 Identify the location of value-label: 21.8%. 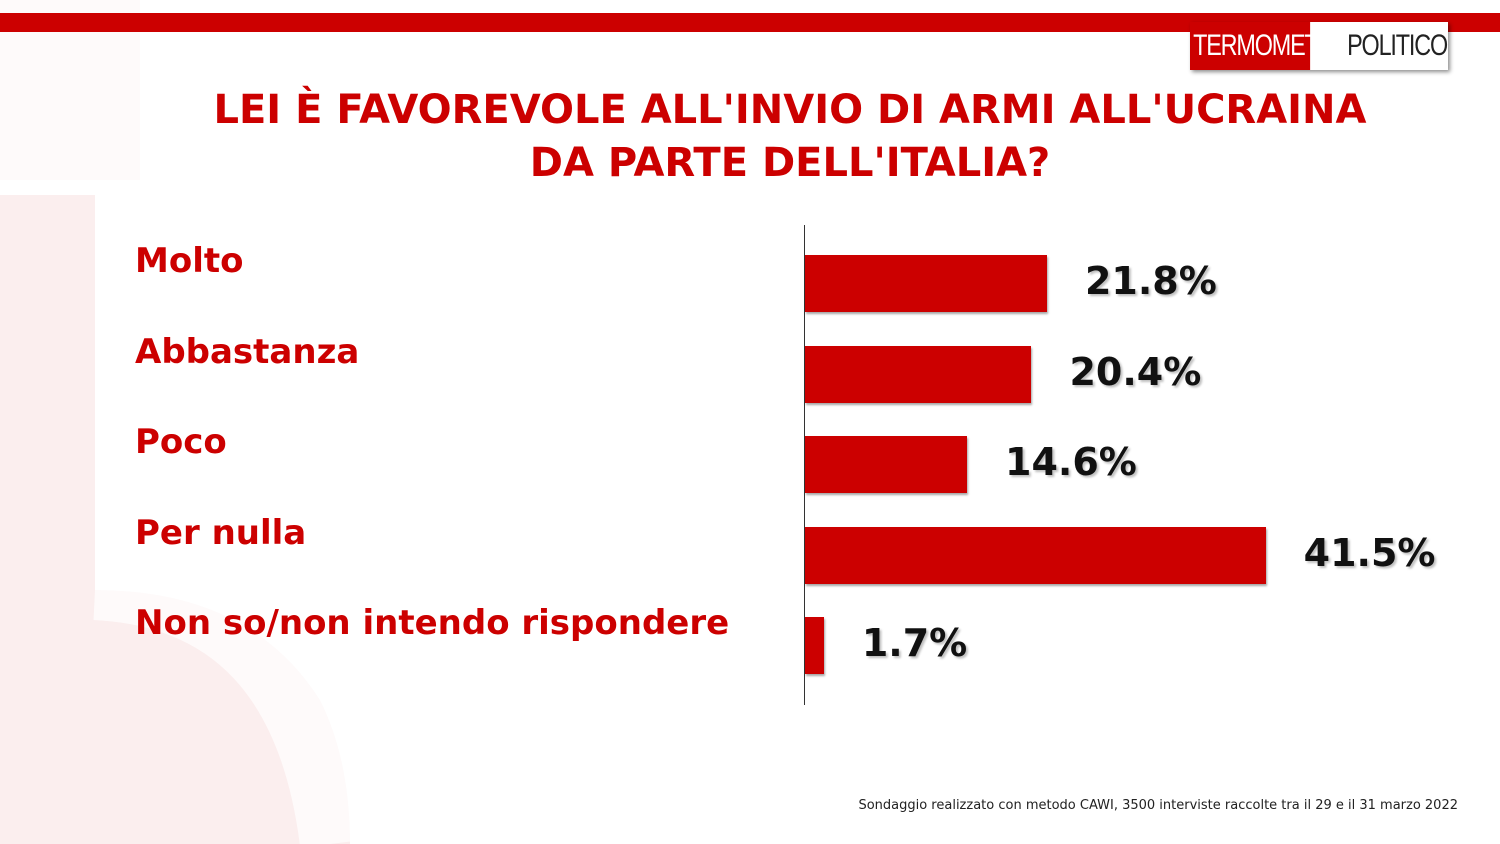
(1150, 281).